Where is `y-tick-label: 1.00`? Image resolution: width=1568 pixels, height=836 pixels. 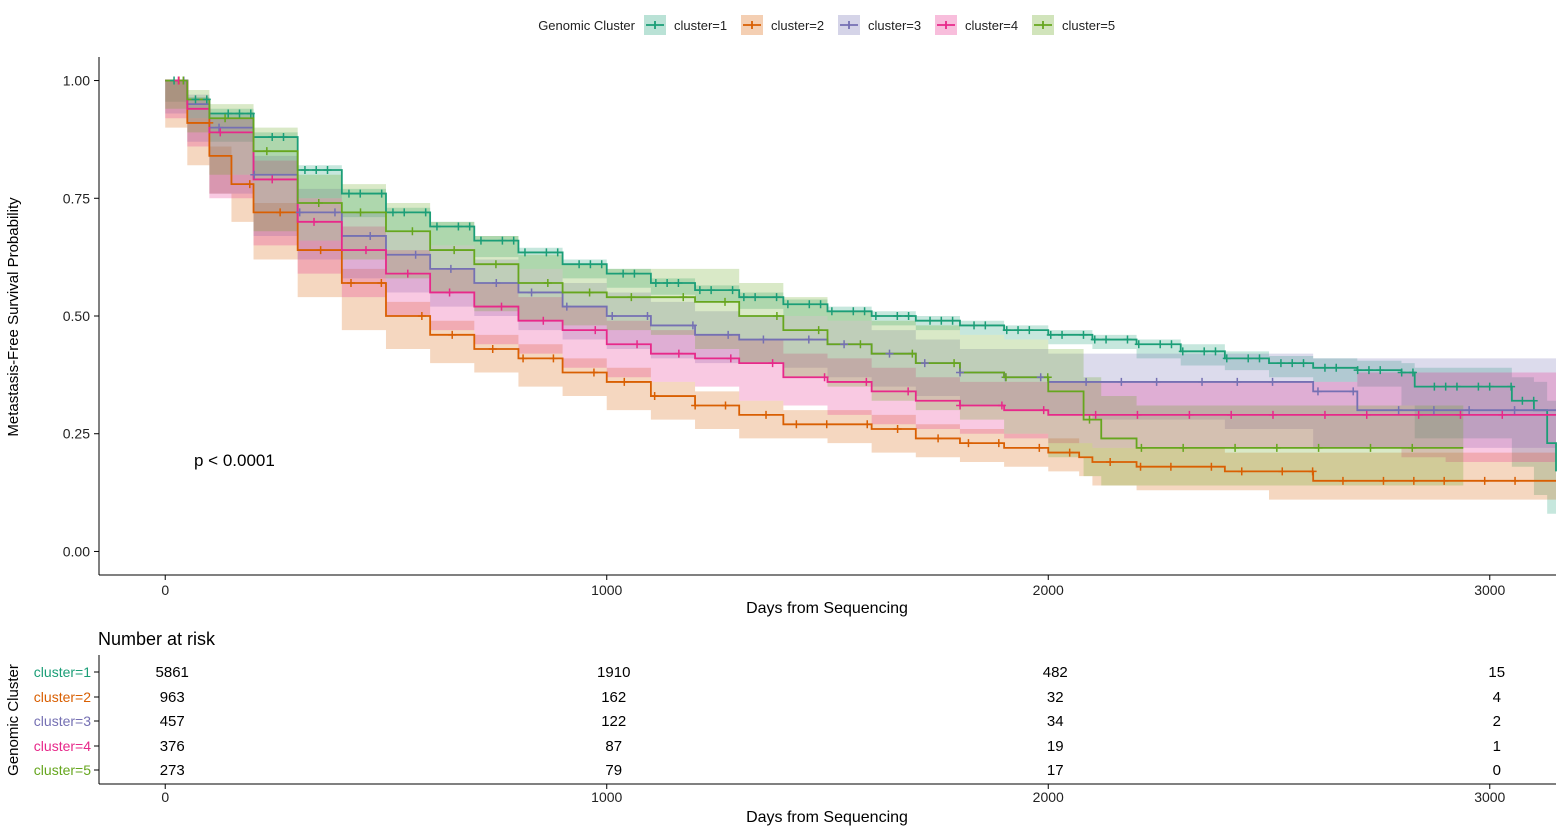 y-tick-label: 1.00 is located at coordinates (76, 81).